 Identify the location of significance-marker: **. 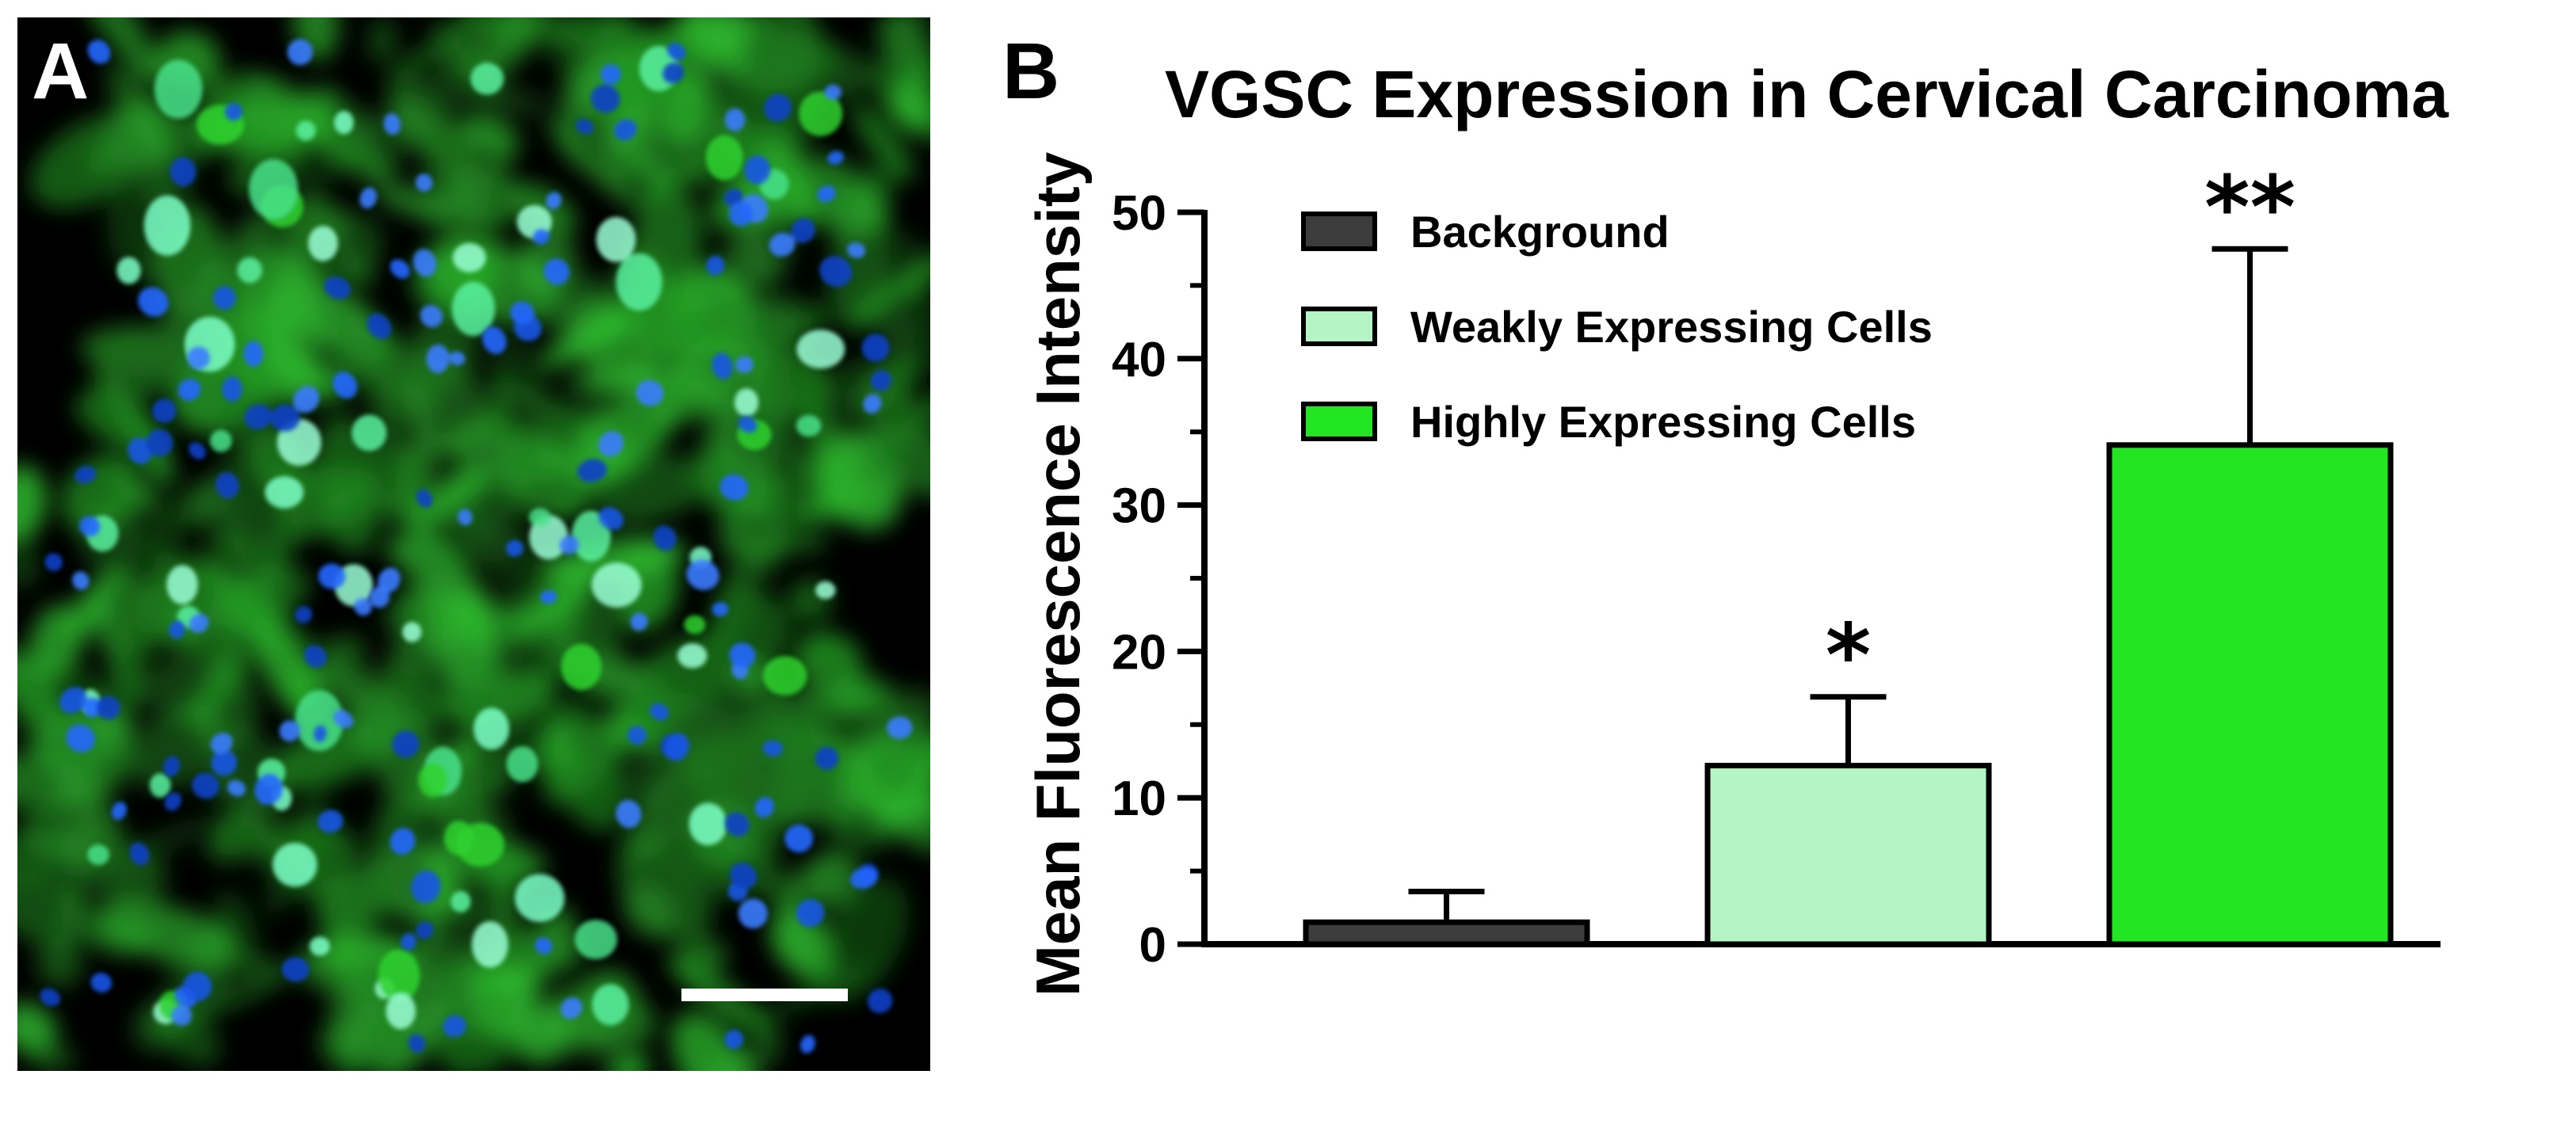
(2250, 207).